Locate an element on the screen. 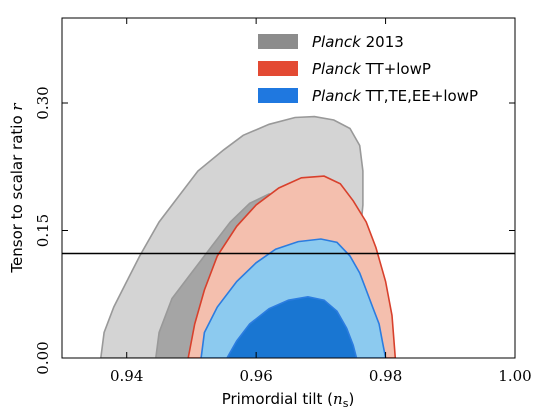 The height and width of the screenshot is (416, 545). x-tick-label: 0.98 is located at coordinates (385, 376).